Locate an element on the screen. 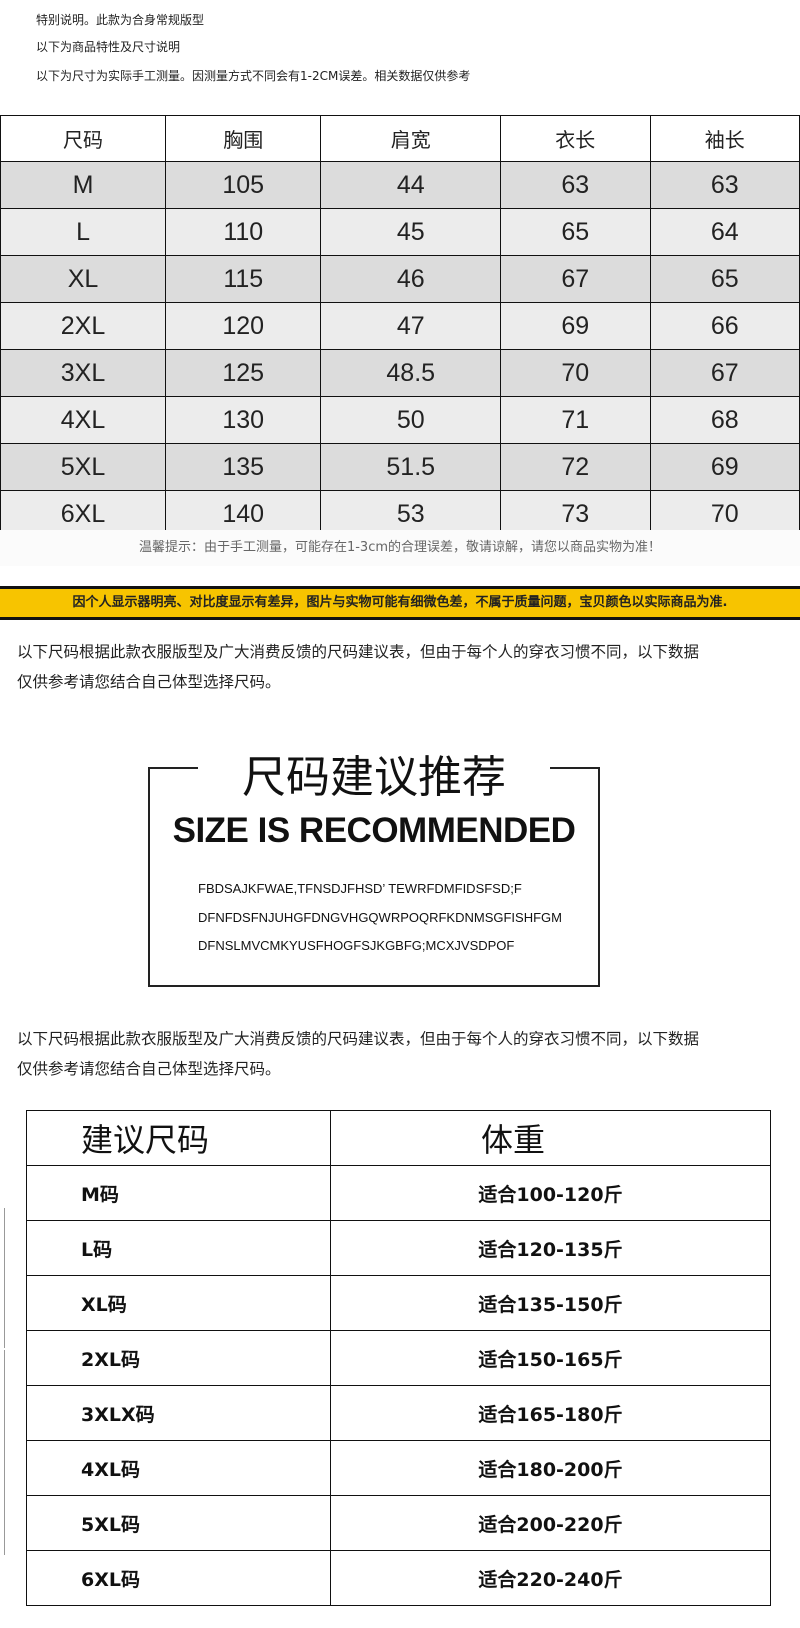 Image resolution: width=800 pixels, height=1628 pixels. weight-range-cell: 适合150-165斤 is located at coordinates (550, 1358).